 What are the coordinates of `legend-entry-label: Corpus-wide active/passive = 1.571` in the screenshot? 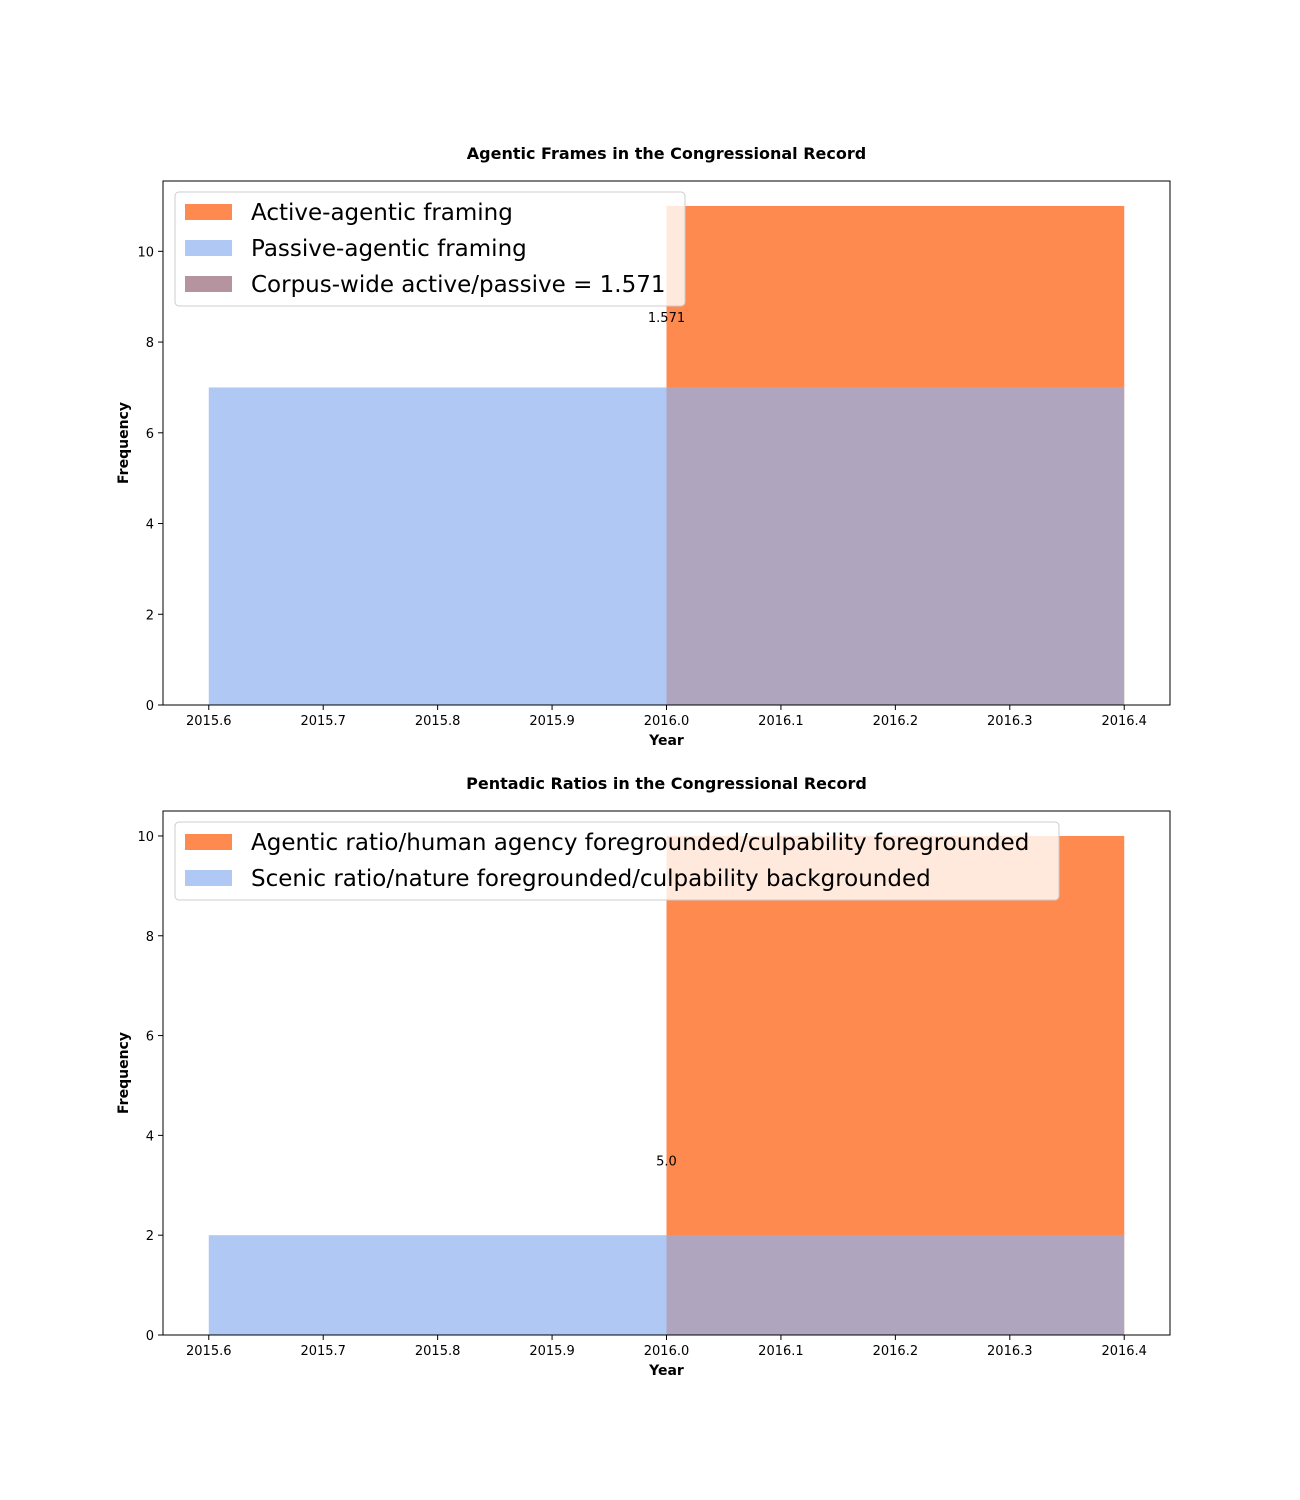 It's located at (458, 285).